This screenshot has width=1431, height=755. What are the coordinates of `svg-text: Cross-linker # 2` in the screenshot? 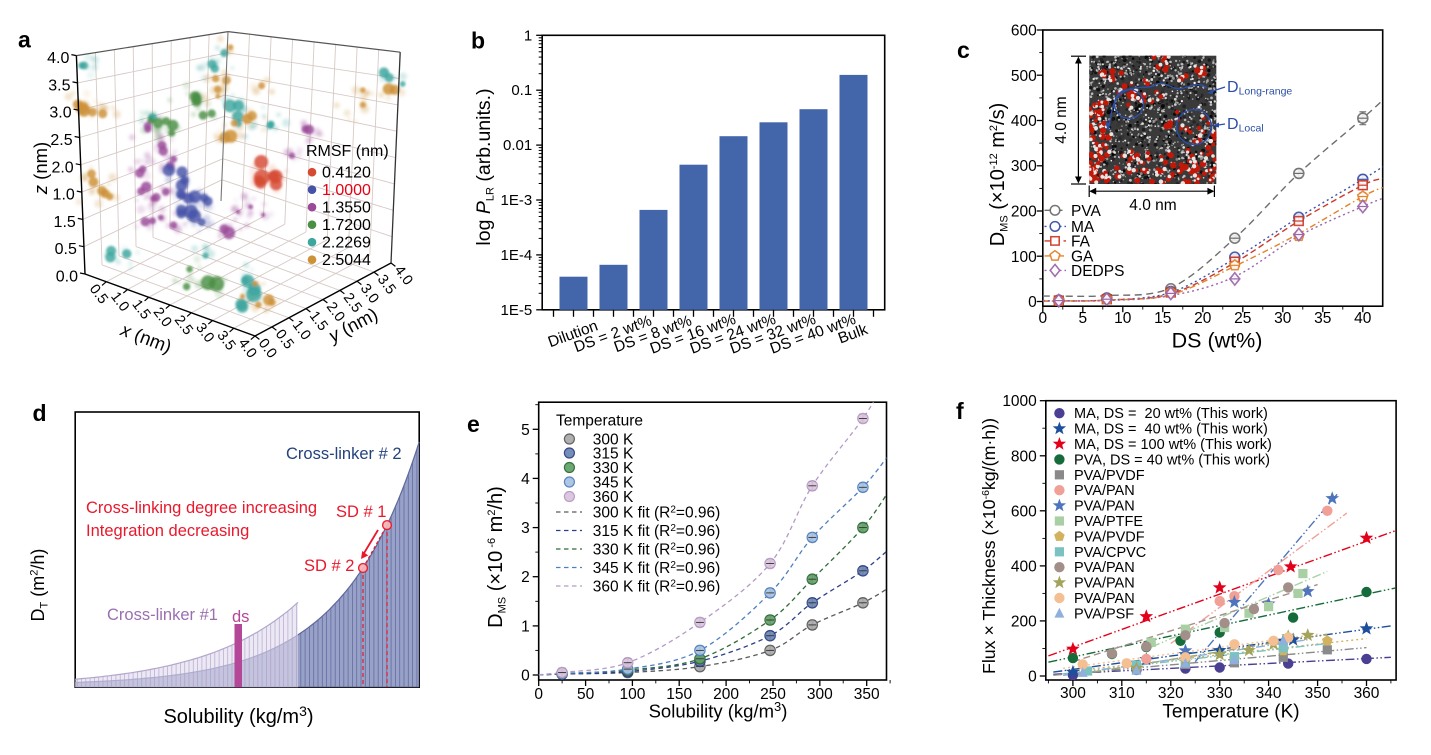 It's located at (344, 454).